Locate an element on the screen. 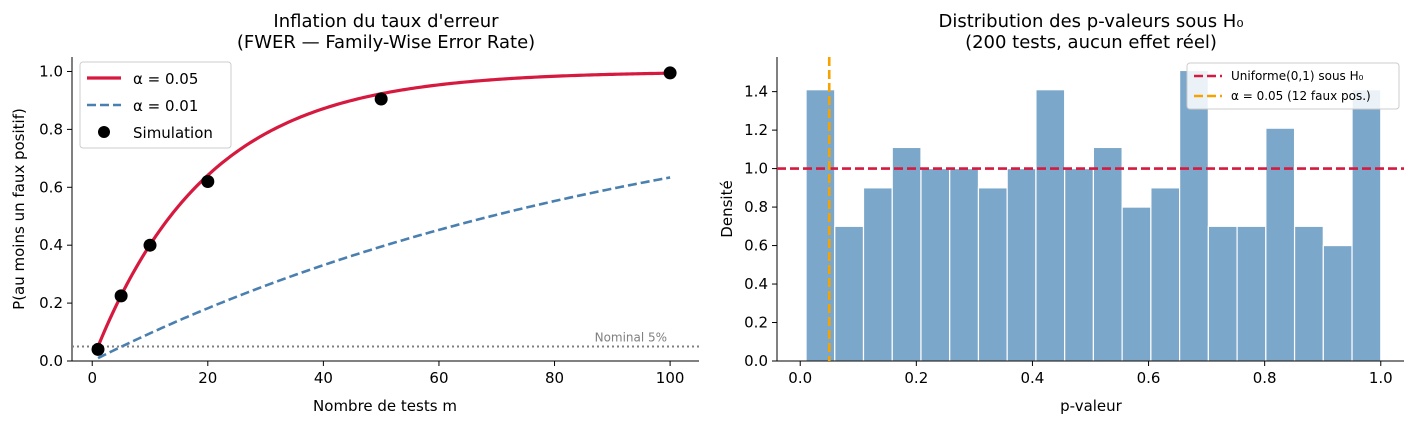 The image size is (1415, 425). pvalue-x-tick-label: 0.8 is located at coordinates (1265, 378).